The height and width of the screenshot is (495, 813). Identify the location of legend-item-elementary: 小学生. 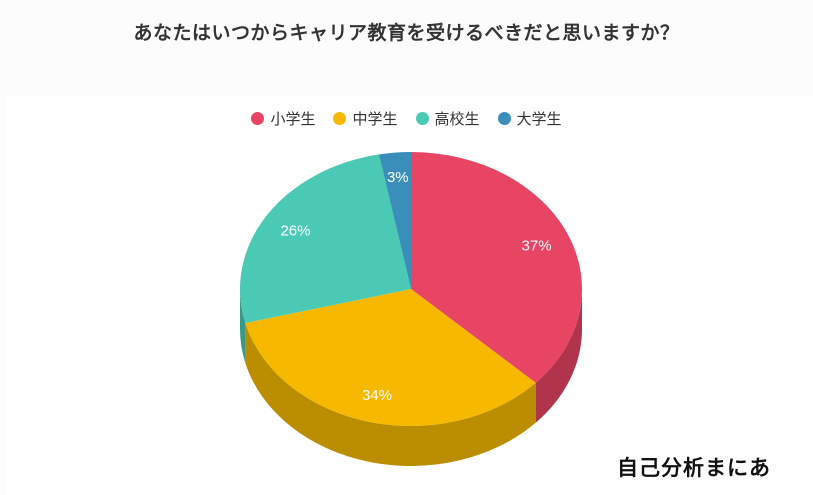
(283, 118).